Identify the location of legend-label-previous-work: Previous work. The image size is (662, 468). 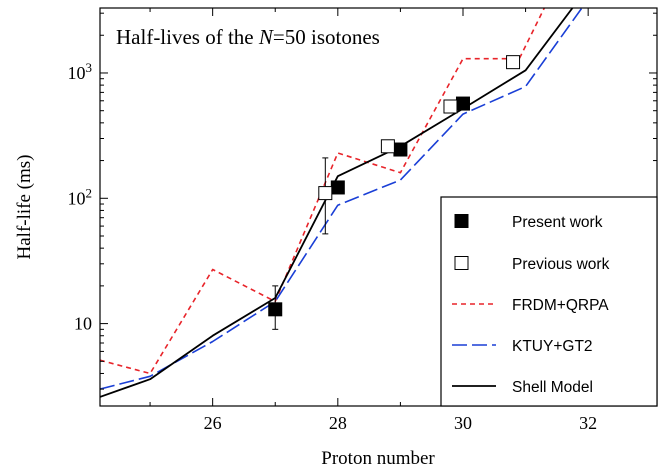
(561, 264).